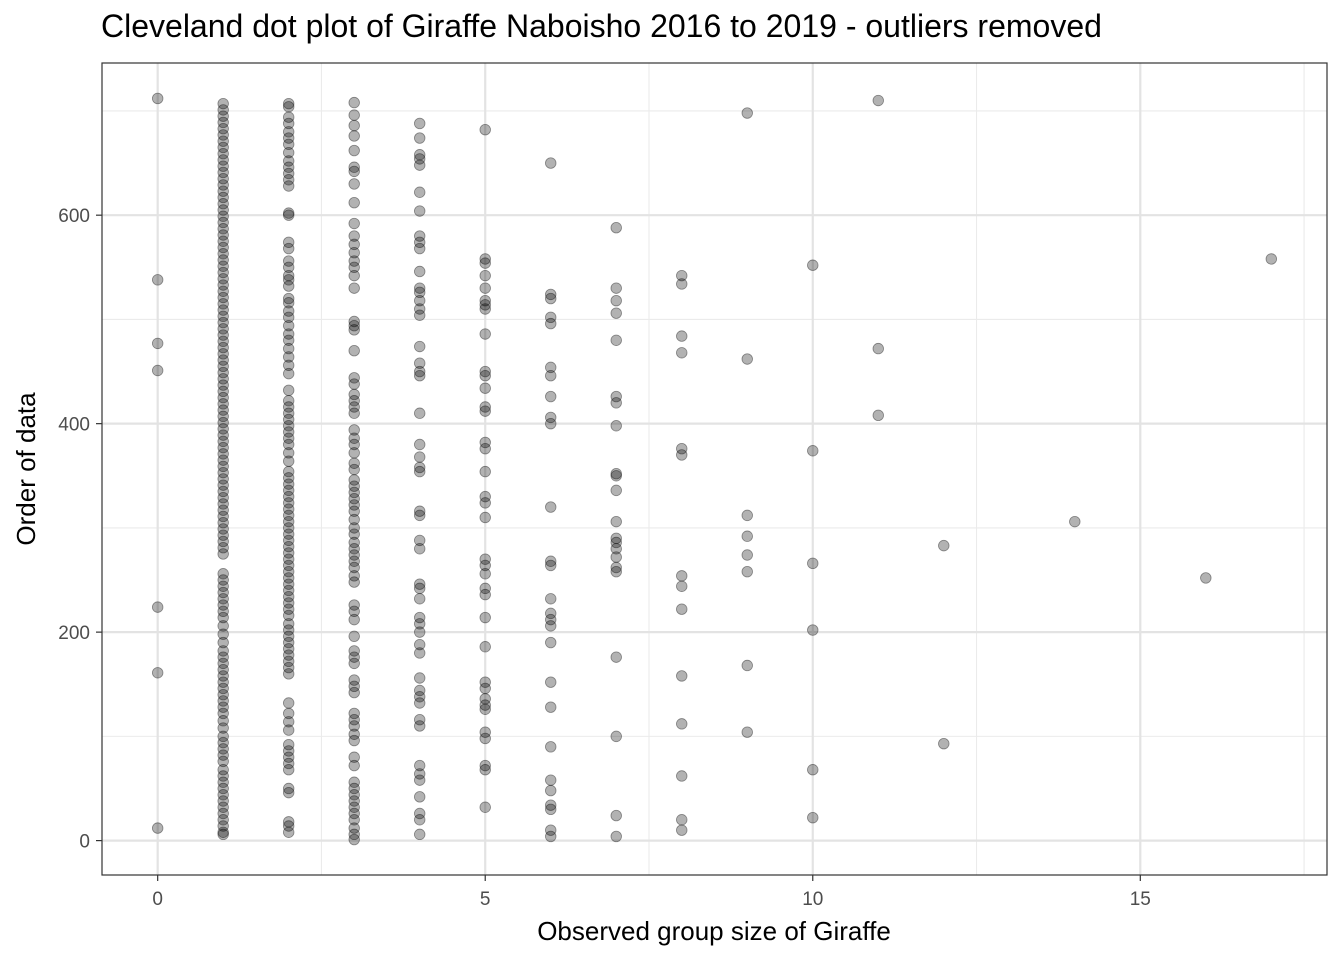 The width and height of the screenshot is (1344, 960). Describe the element at coordinates (651, 892) in the screenshot. I see `x-axis-ticks: 0 5 10 15` at that location.